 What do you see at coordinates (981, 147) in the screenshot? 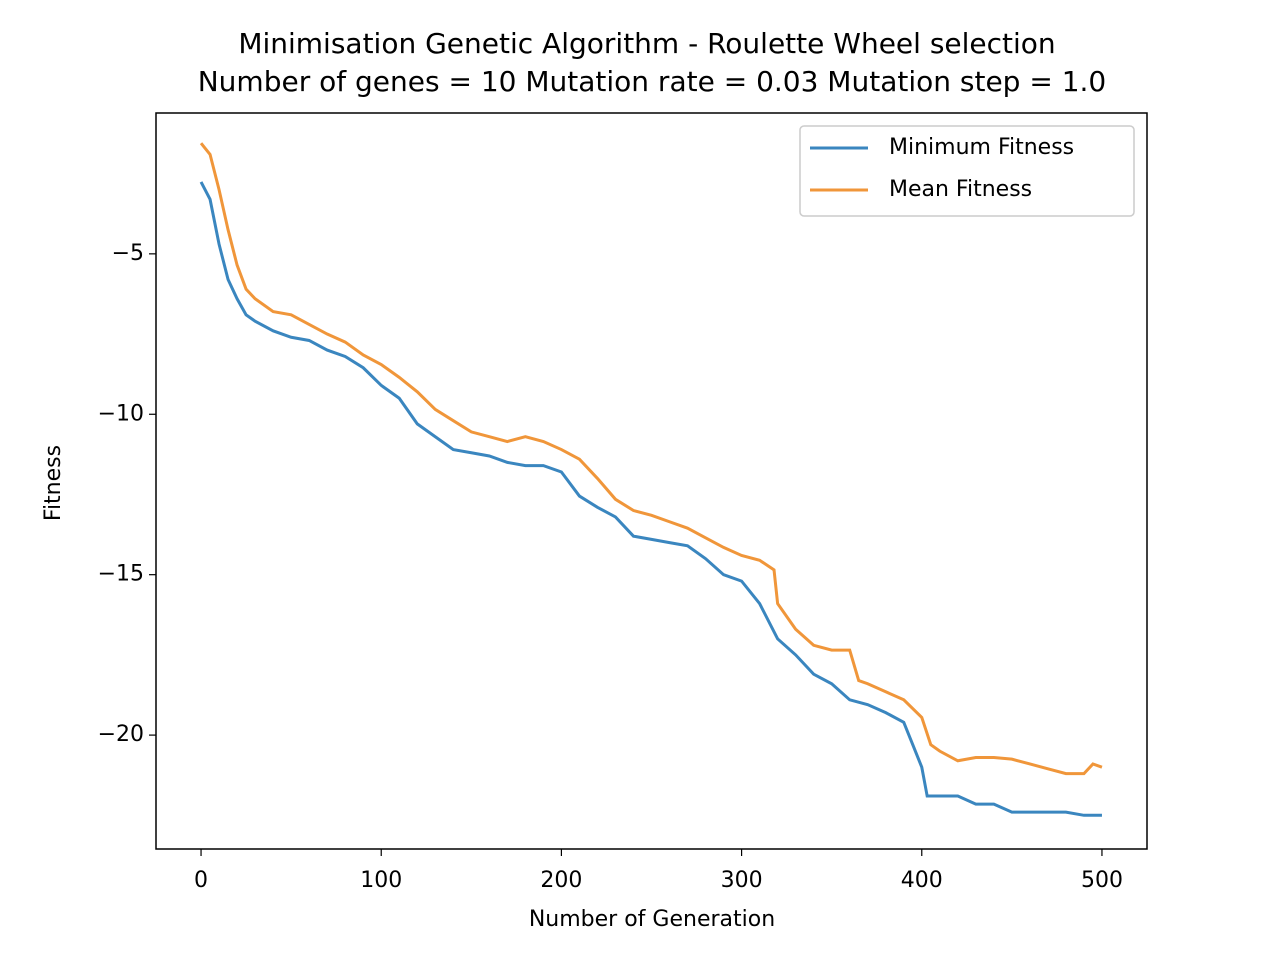
I see `legend-label: Minimum Fitness` at bounding box center [981, 147].